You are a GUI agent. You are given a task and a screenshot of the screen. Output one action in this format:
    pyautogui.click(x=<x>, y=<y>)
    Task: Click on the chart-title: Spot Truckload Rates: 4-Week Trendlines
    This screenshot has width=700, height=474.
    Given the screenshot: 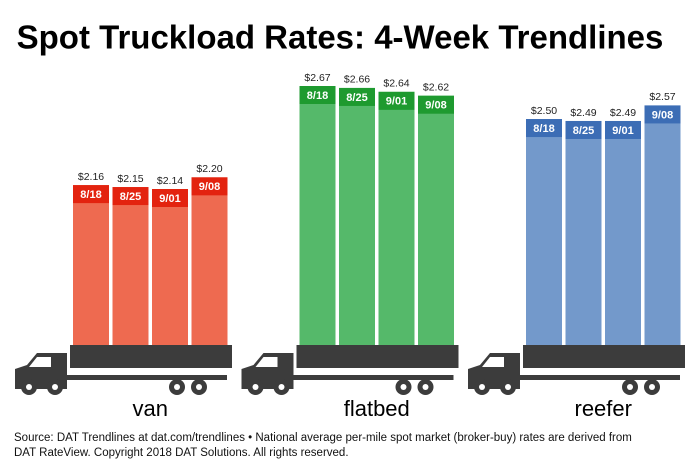 What is the action you would take?
    pyautogui.click(x=340, y=37)
    